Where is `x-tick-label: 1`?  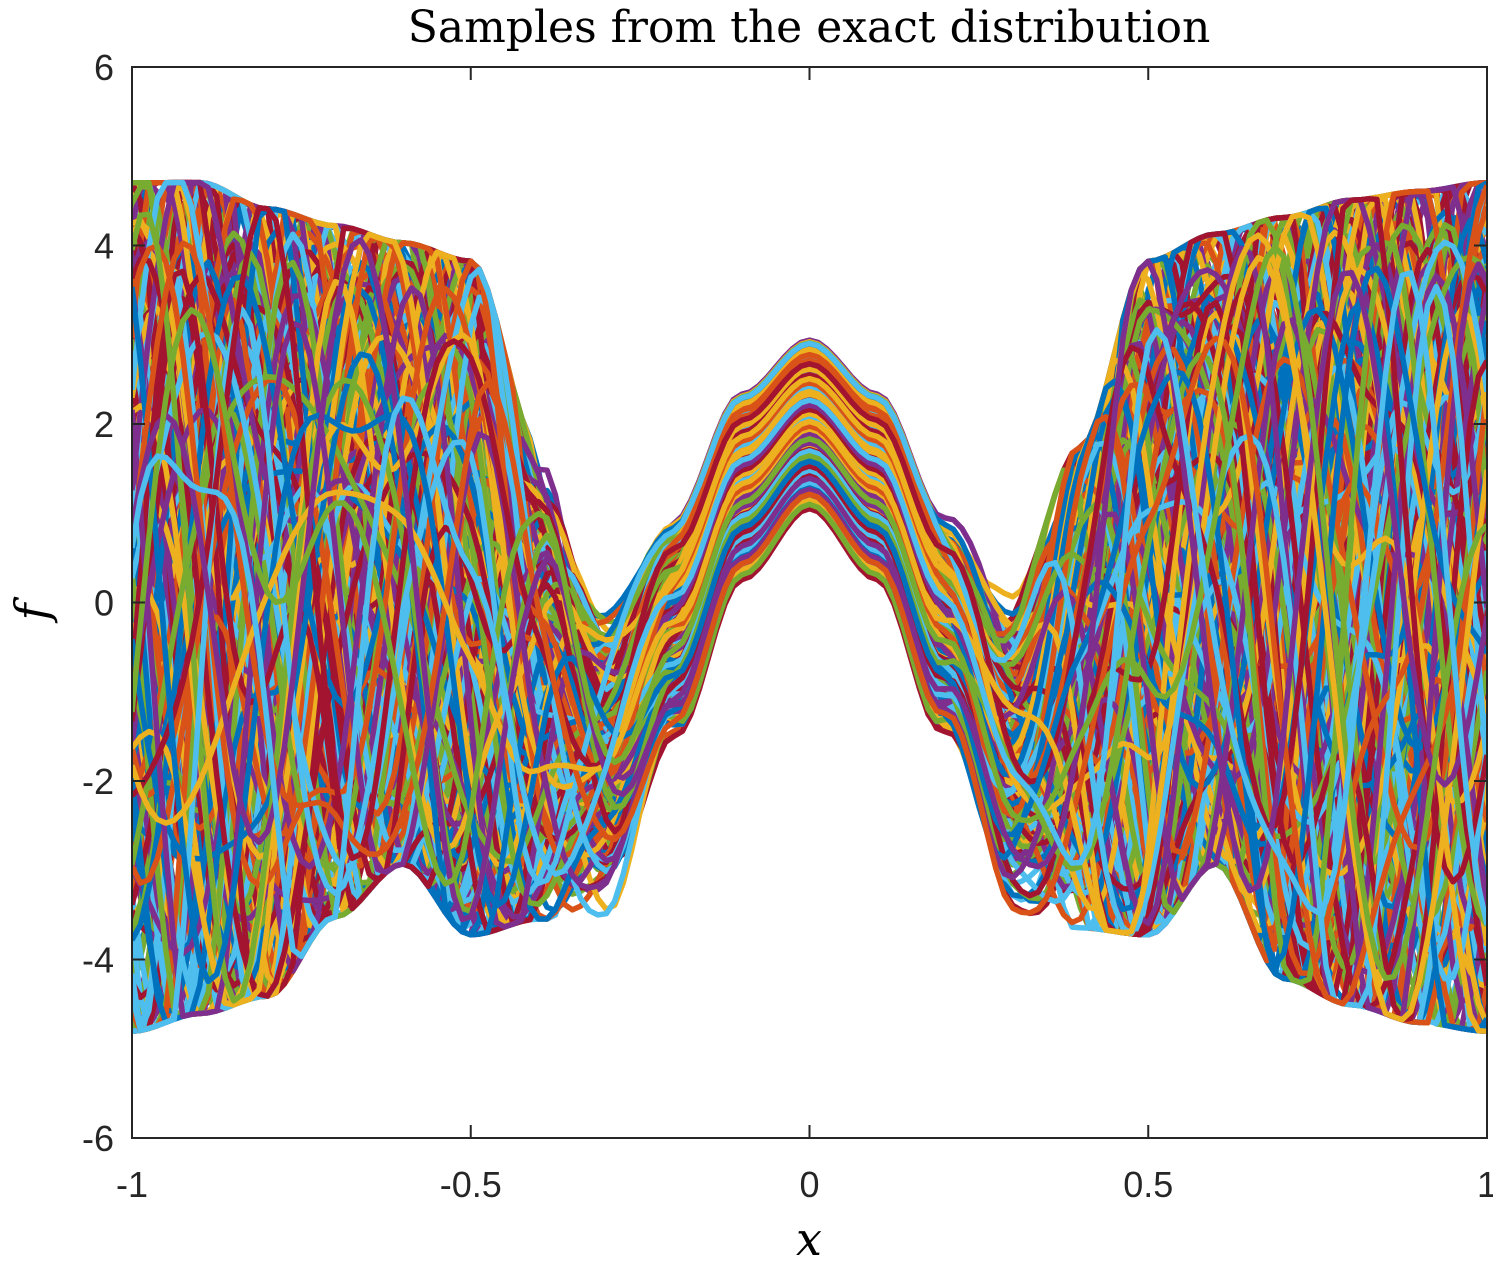 x-tick-label: 1 is located at coordinates (1485, 1184).